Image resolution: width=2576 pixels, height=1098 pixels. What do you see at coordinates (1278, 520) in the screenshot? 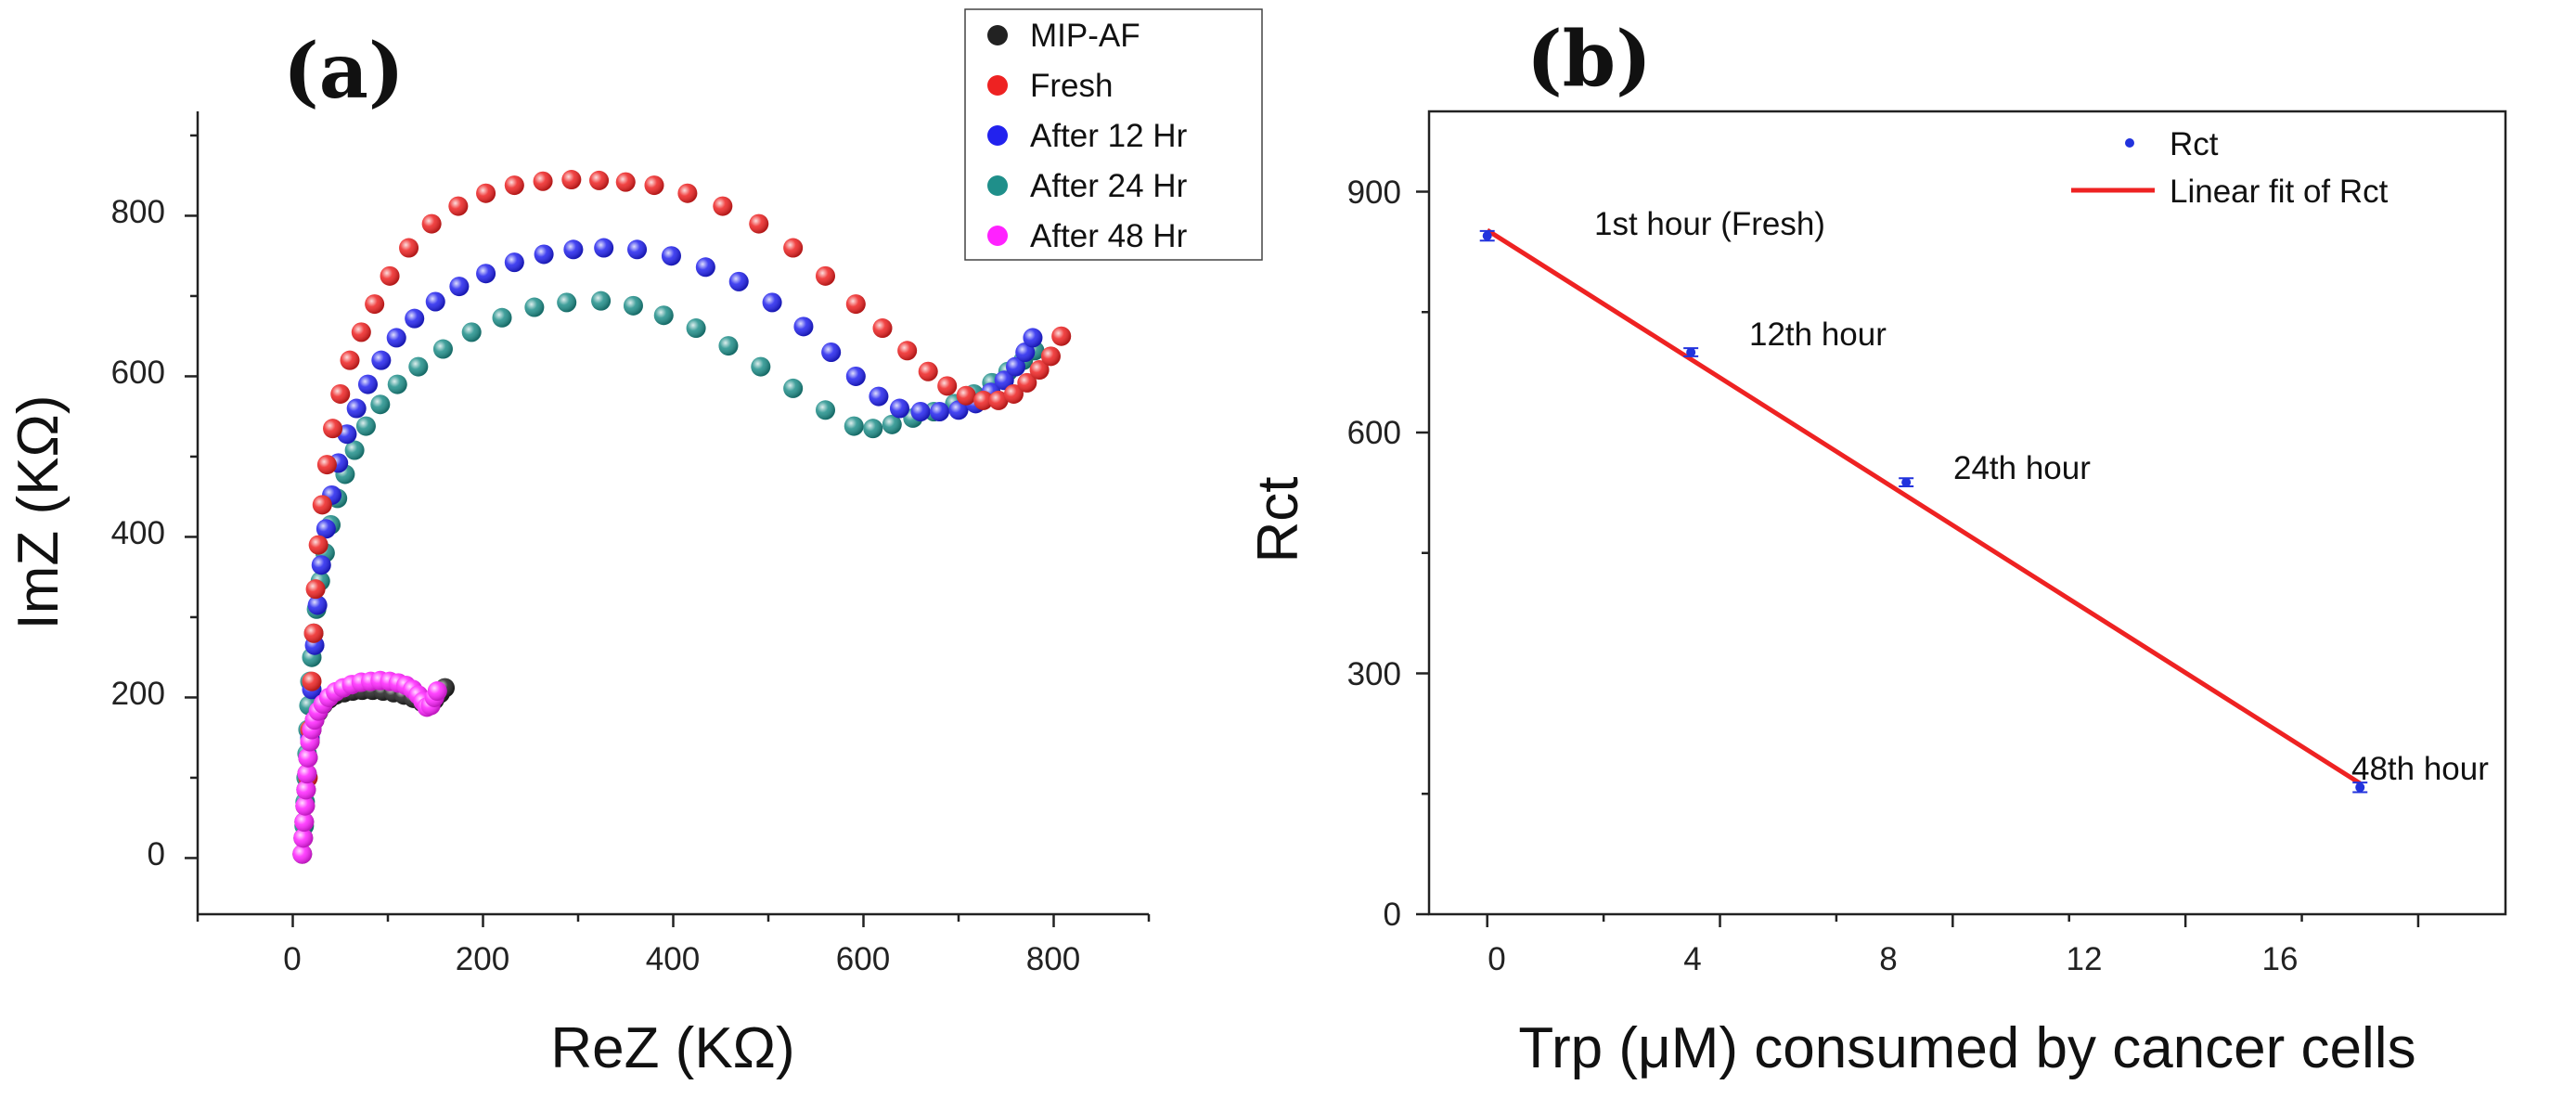
I see `panel-b-y-axis-label: Rct` at bounding box center [1278, 520].